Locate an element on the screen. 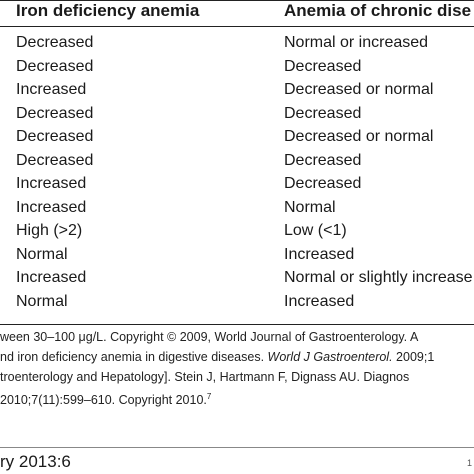 The image size is (474, 474). table-cell-chronic-disease: Low (<1) is located at coordinates (315, 230).